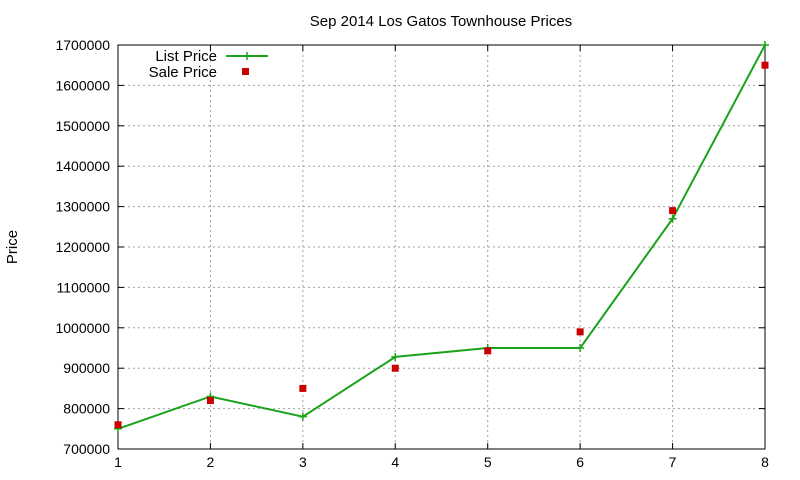  What do you see at coordinates (82, 126) in the screenshot?
I see `y-tick-label: 1500000` at bounding box center [82, 126].